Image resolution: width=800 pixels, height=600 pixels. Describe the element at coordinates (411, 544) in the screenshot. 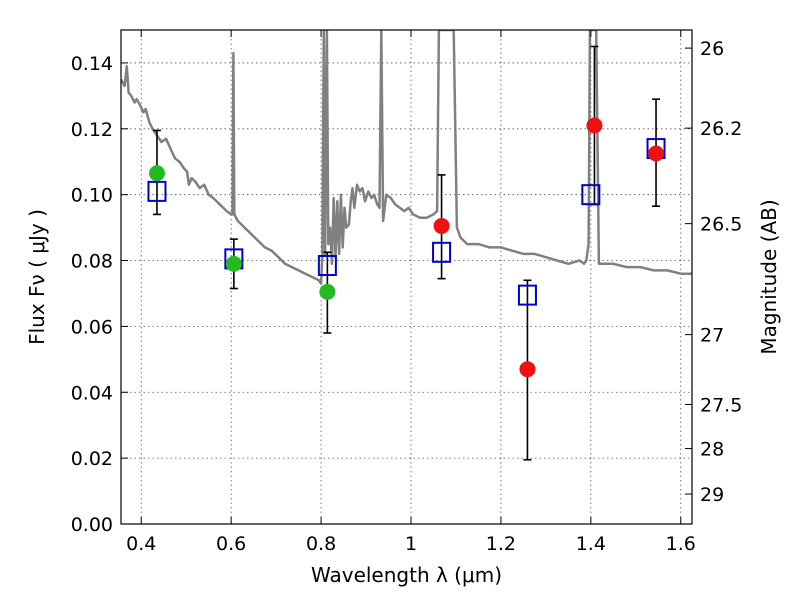

I see `x-tick-label: 1` at that location.